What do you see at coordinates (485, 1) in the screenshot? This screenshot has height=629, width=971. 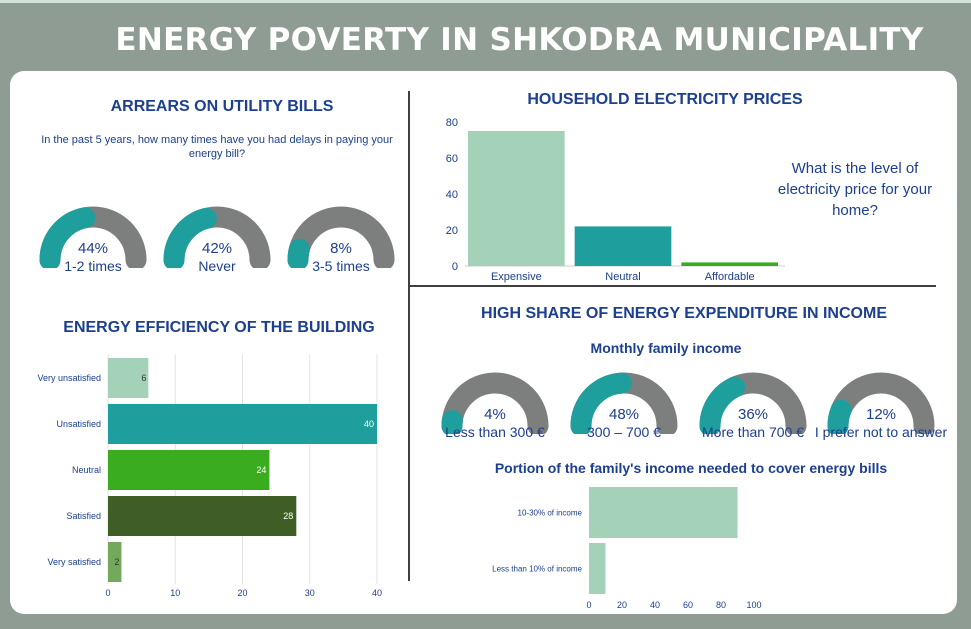 I see `top-accent-line` at bounding box center [485, 1].